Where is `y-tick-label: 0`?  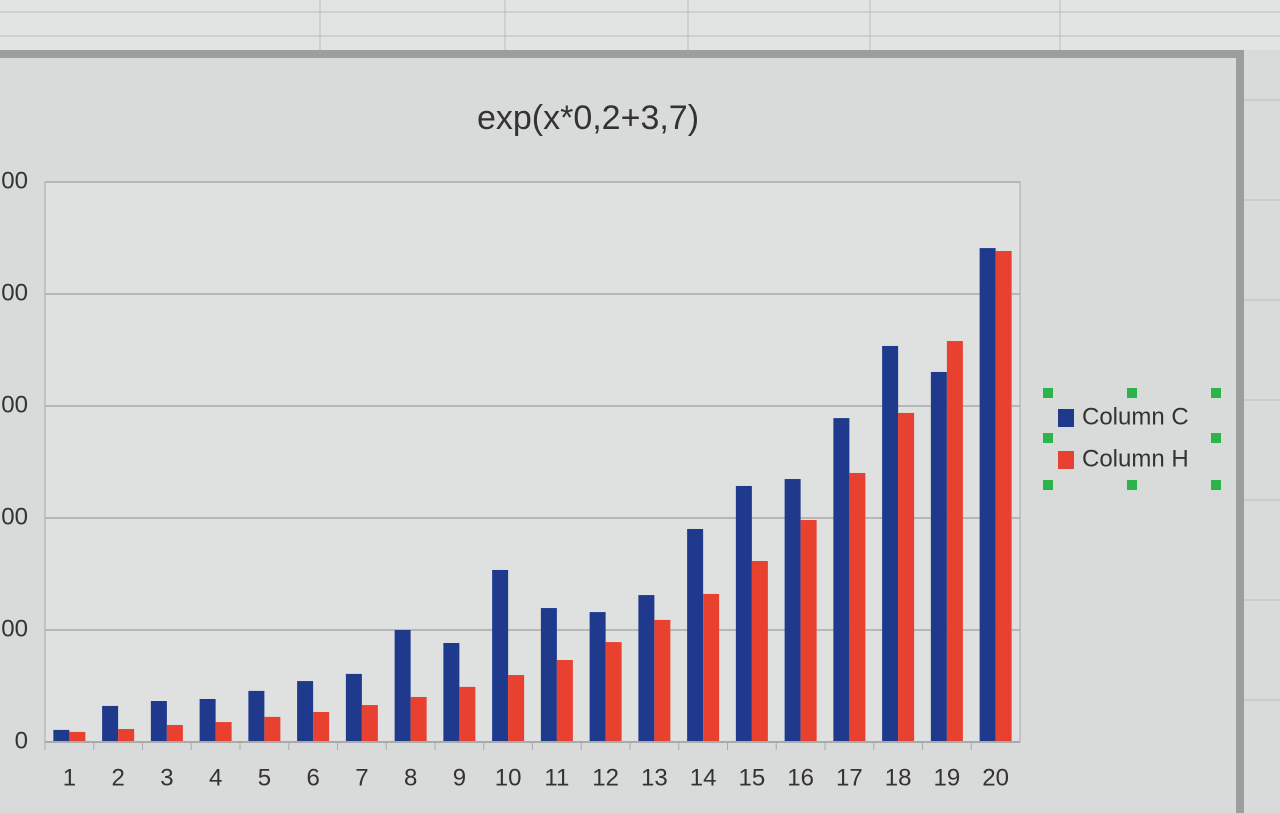
y-tick-label: 0 is located at coordinates (21, 740).